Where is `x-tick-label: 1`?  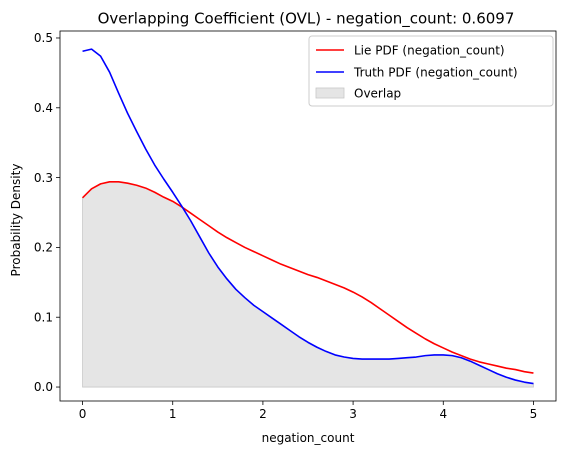 x-tick-label: 1 is located at coordinates (173, 414).